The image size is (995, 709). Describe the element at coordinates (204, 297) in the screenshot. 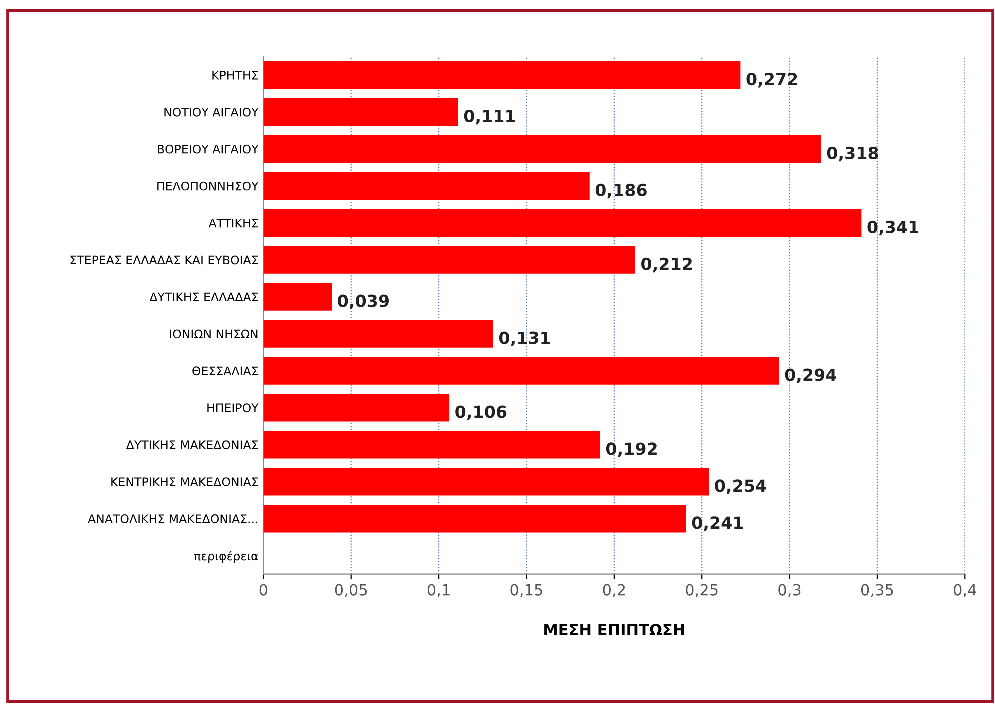

I see `y-tick-label: ΔΥΤΙΚΗΣ ΕΛΛΑΔΑΣ` at that location.